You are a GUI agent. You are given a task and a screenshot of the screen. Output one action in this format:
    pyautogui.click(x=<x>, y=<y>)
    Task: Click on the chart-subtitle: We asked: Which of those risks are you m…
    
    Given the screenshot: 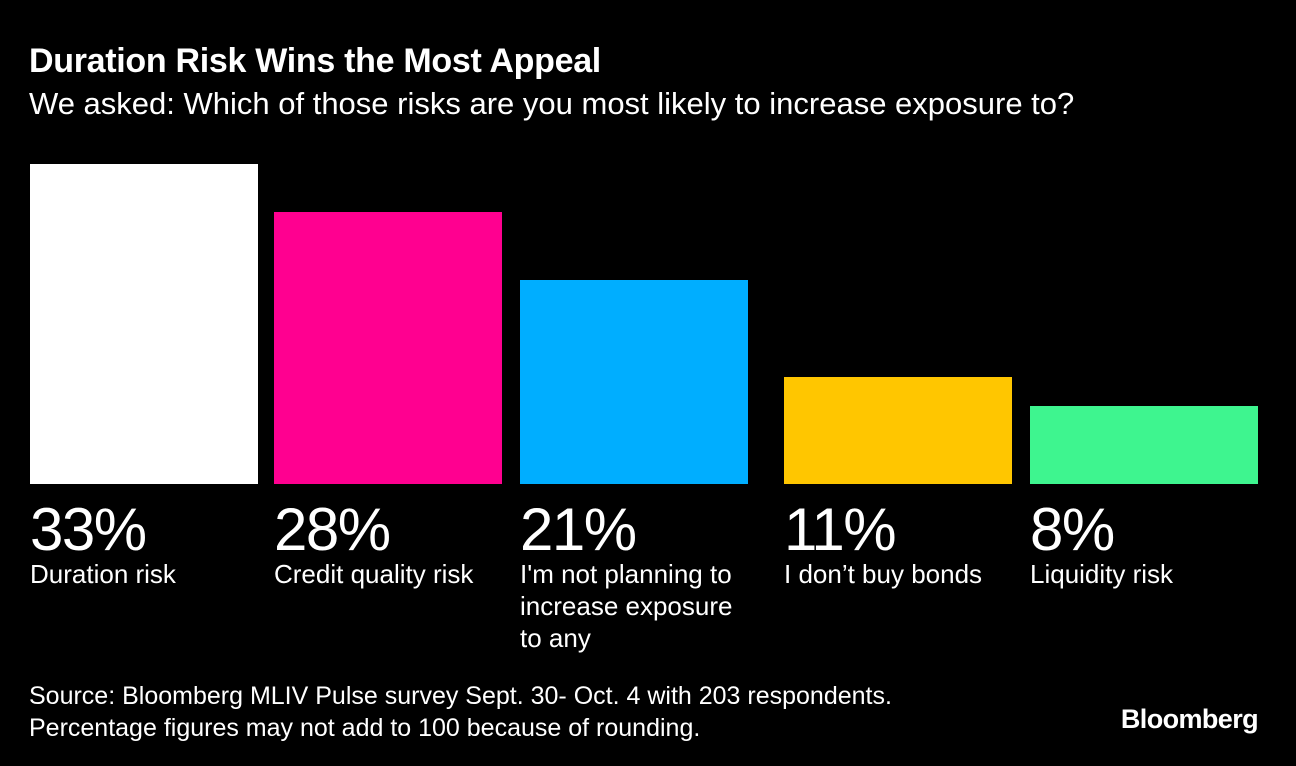 What is the action you would take?
    pyautogui.click(x=552, y=103)
    